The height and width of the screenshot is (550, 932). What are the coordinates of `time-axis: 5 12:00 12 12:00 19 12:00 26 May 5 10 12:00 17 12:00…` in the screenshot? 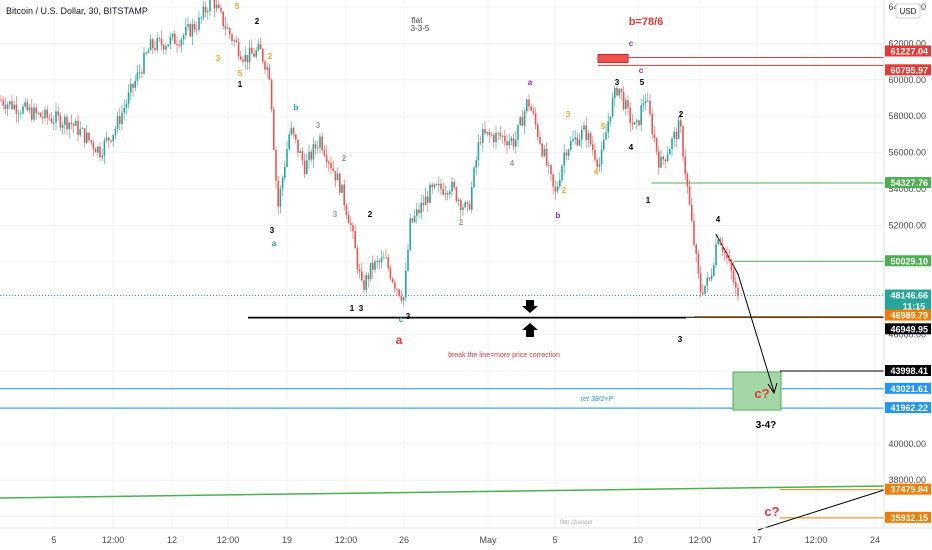 It's located at (465, 540).